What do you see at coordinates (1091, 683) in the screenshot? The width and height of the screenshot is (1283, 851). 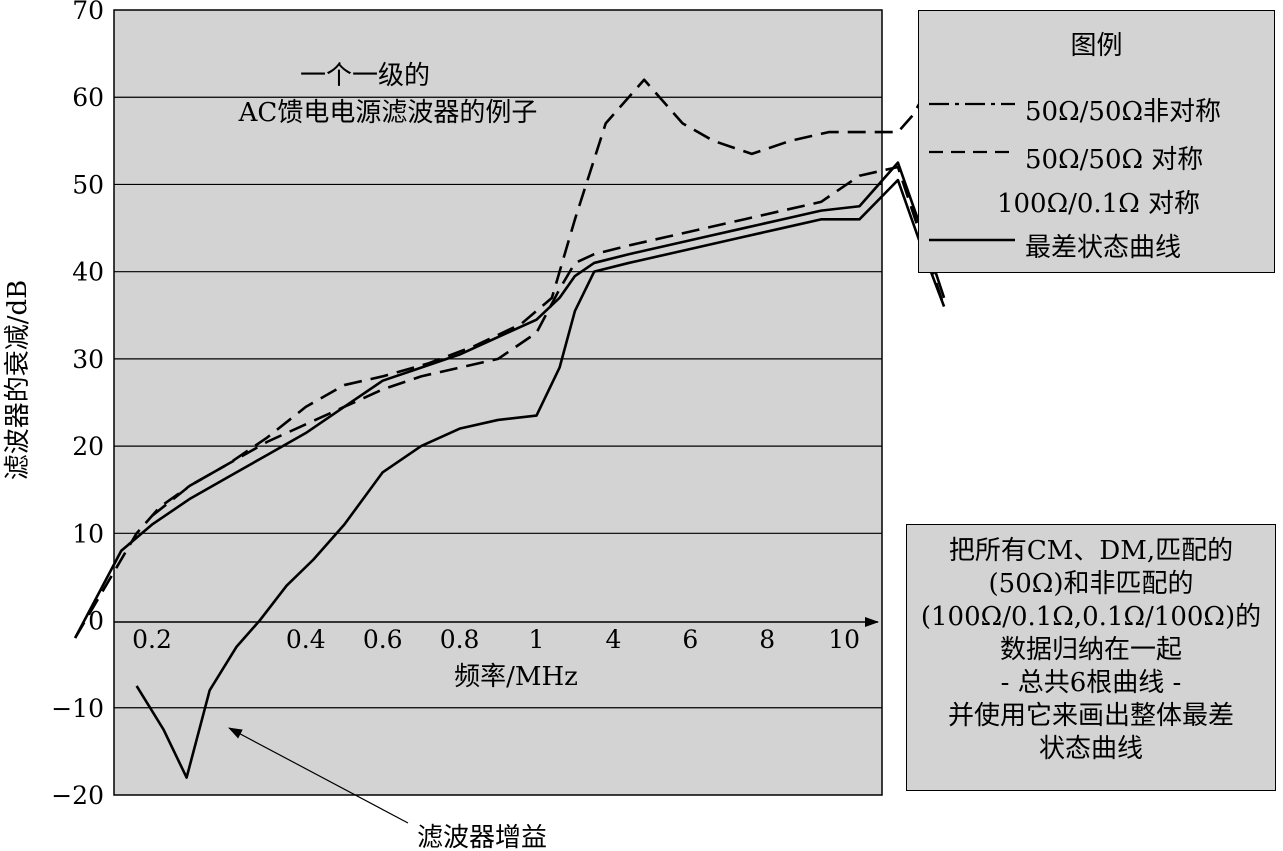 I see `note-line: - 总共6根曲线 -` at bounding box center [1091, 683].